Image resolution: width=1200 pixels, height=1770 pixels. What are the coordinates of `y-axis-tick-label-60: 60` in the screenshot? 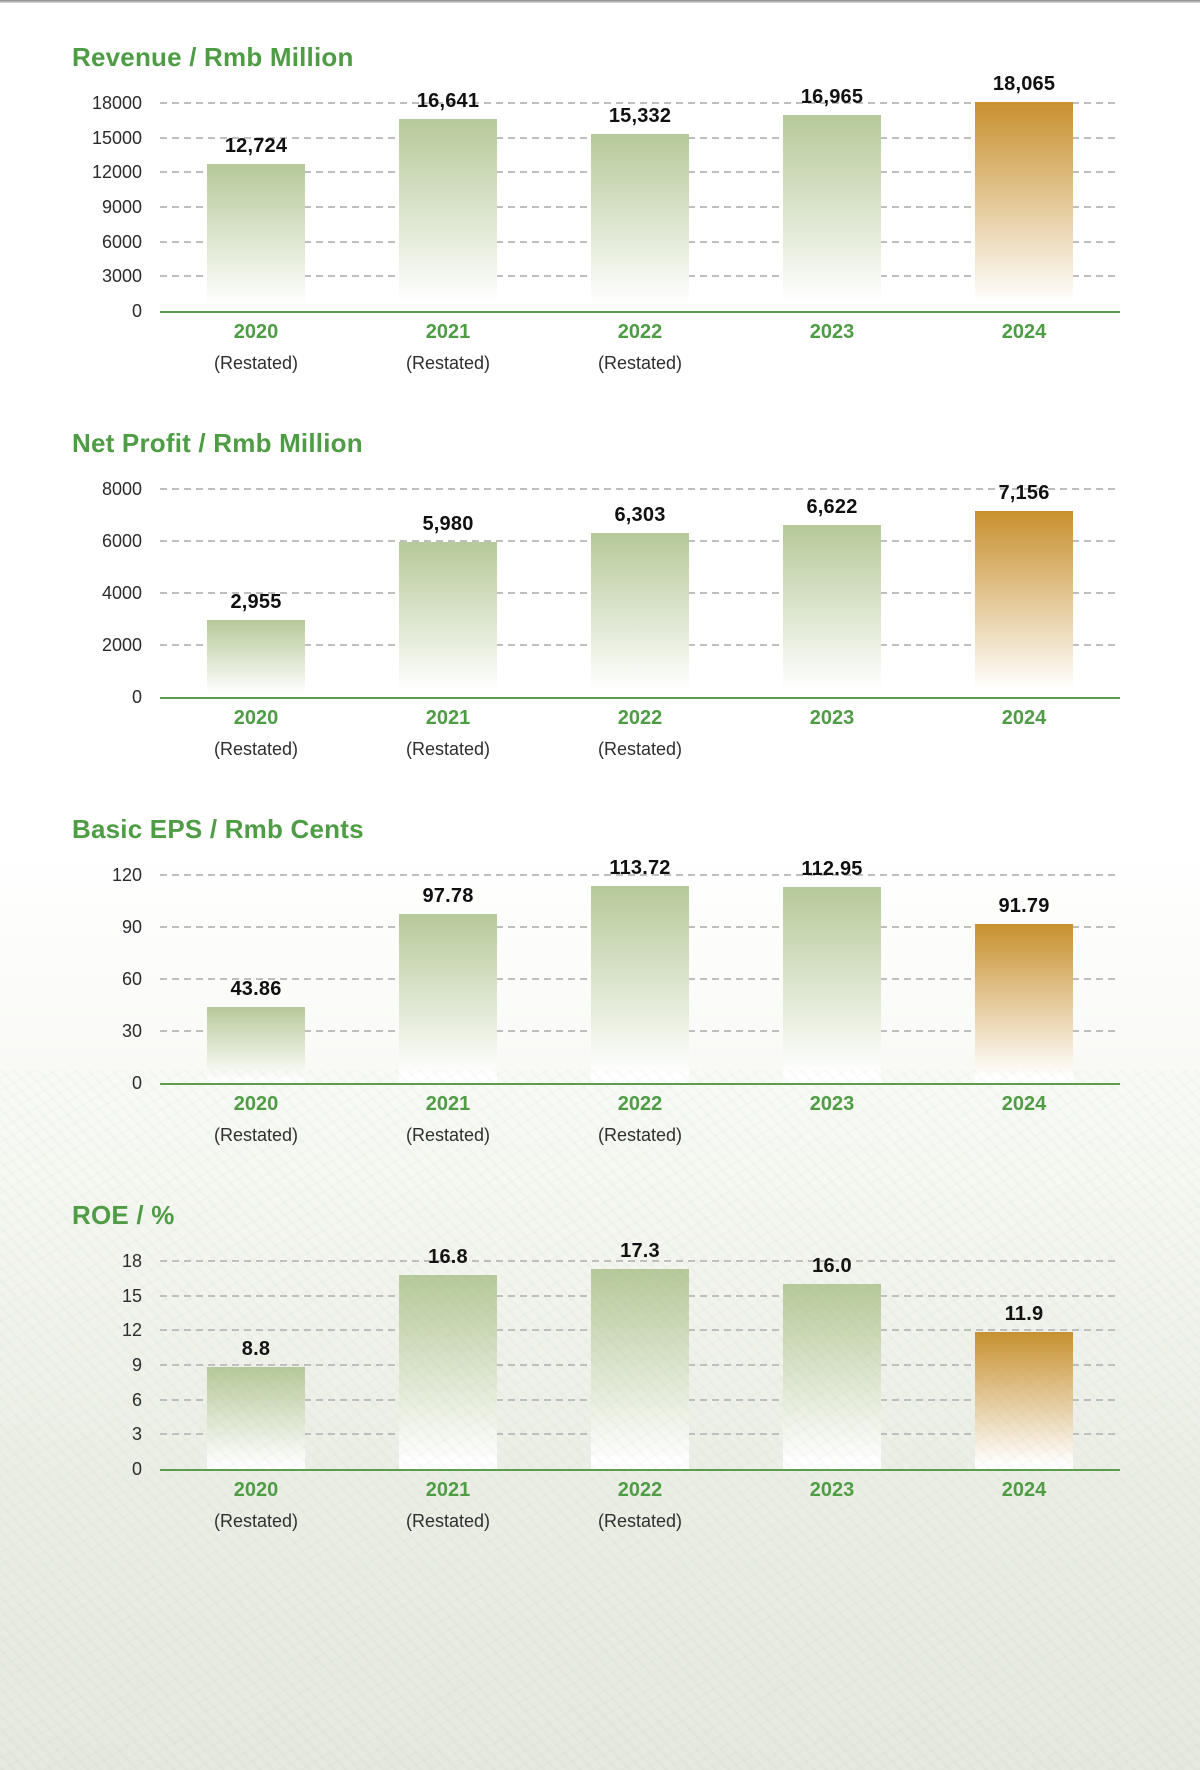 It's located at (131, 979).